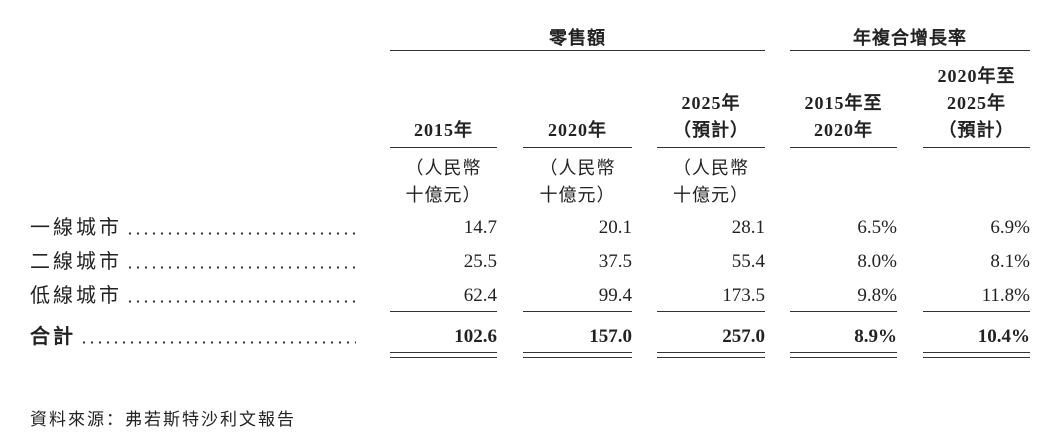  What do you see at coordinates (615, 227) in the screenshot?
I see `cell: 20.1` at bounding box center [615, 227].